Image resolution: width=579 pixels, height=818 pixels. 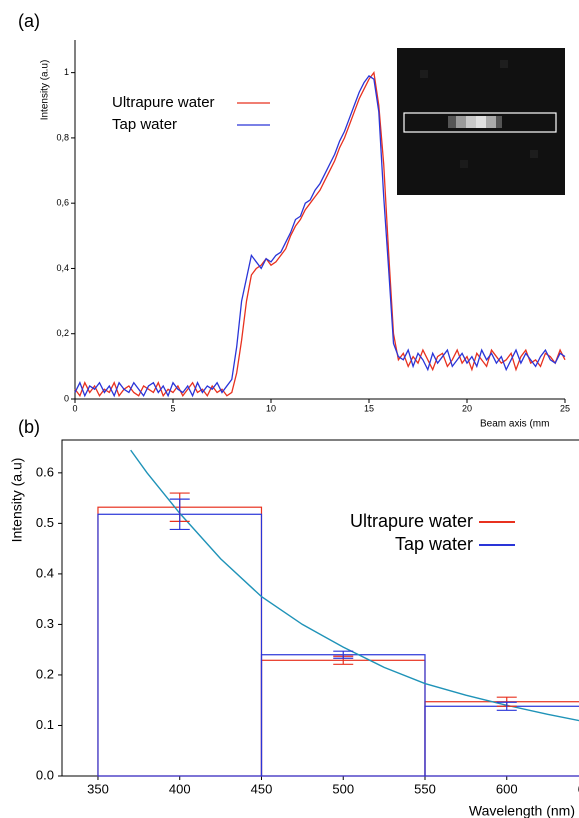 What do you see at coordinates (45, 673) in the screenshot?
I see `y-tick-label: 0.2` at bounding box center [45, 673].